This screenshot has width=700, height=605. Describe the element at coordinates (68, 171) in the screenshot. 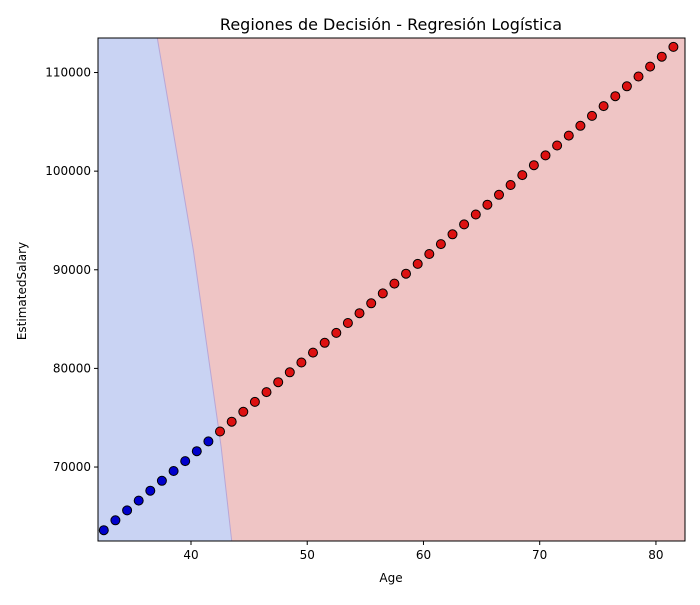

I see `y-tick-label: 100000` at that location.